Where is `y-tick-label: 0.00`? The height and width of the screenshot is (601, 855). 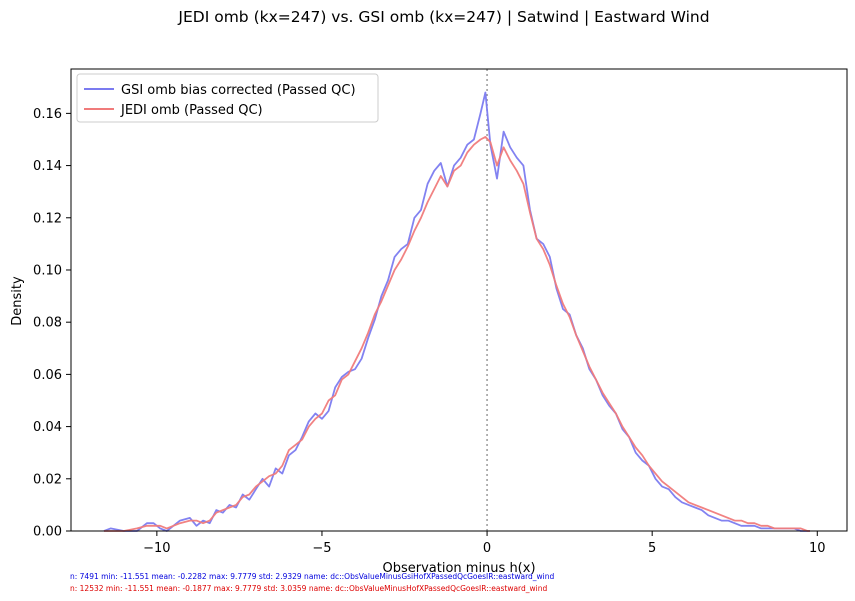
y-tick-label: 0.00 is located at coordinates (47, 532).